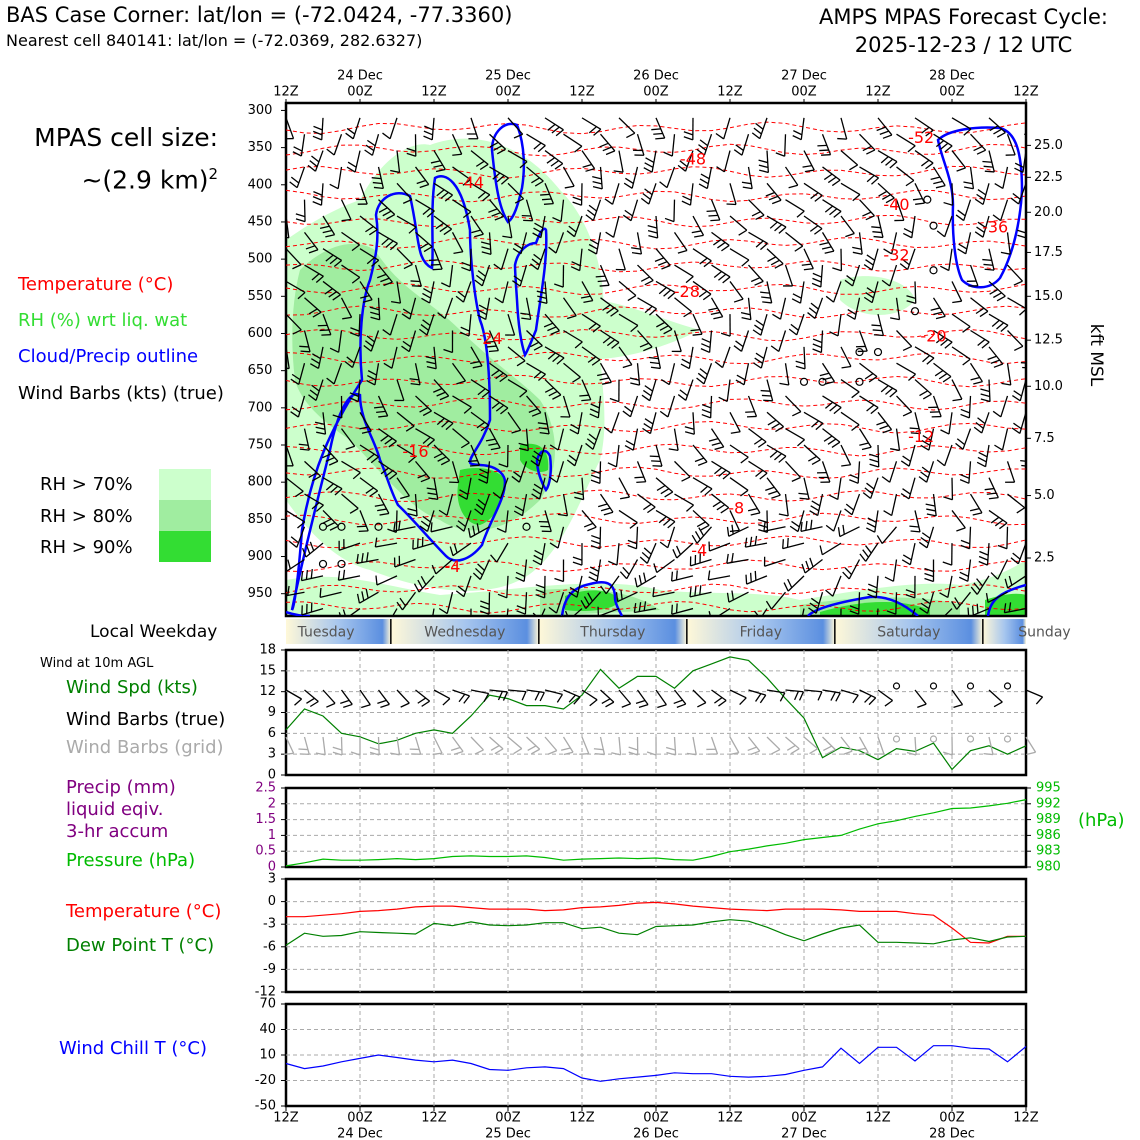 This screenshot has height=1140, width=1140. I want to click on weekday-name: Tuesday, so click(326, 633).